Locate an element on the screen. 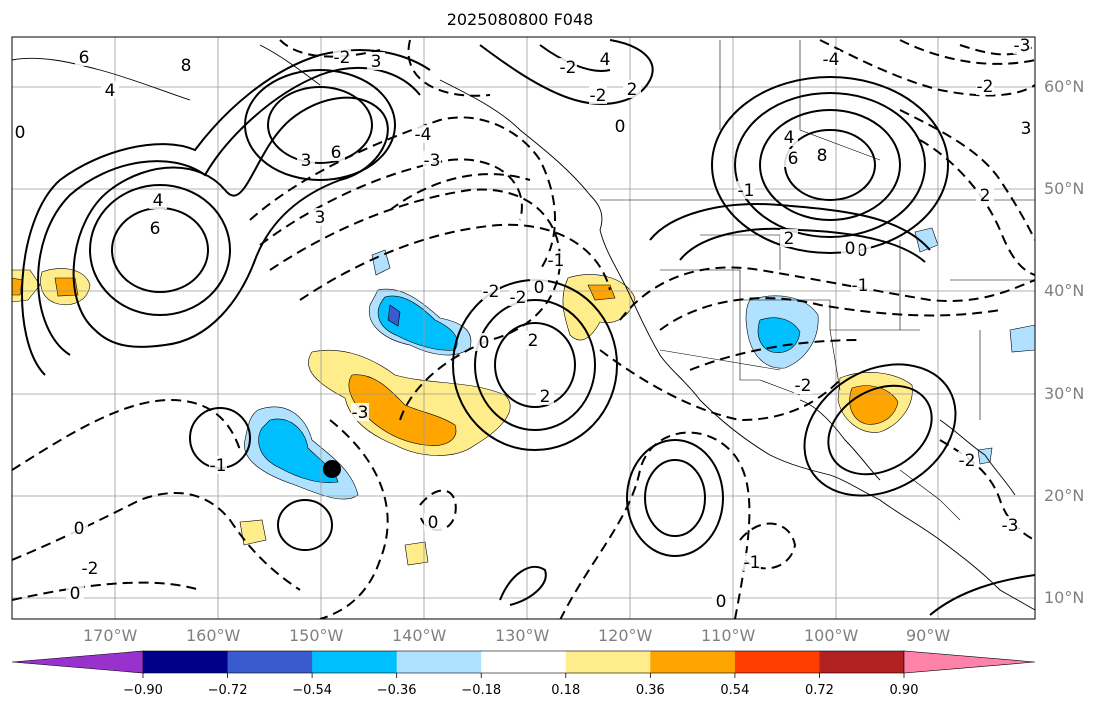 This screenshot has height=712, width=1105. hurricane-position-dot is located at coordinates (332, 469).